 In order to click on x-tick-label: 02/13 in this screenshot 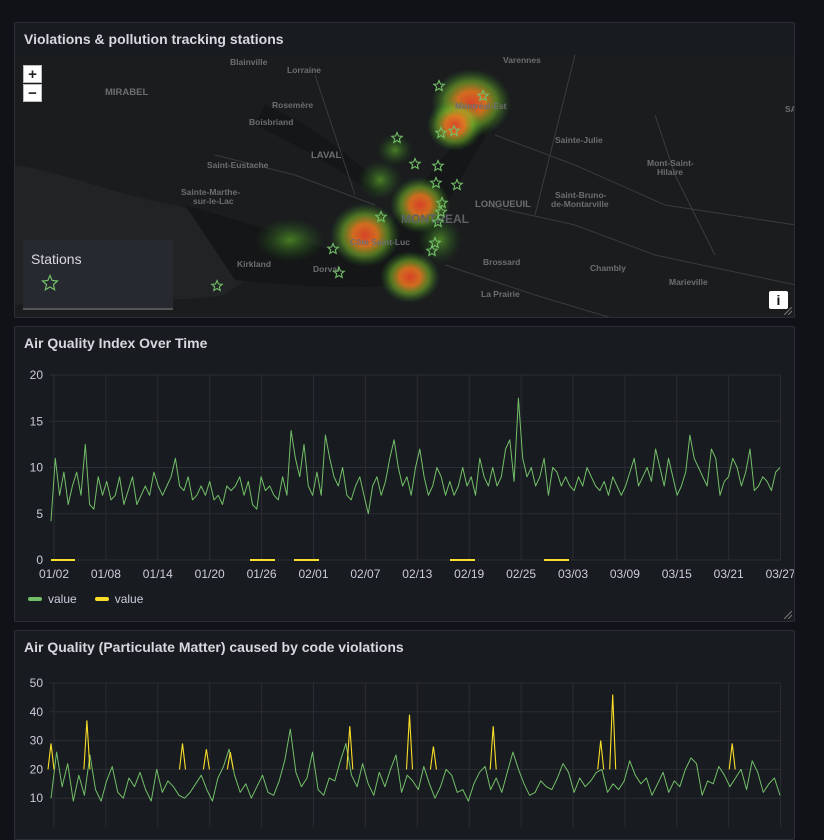, I will do `click(417, 574)`.